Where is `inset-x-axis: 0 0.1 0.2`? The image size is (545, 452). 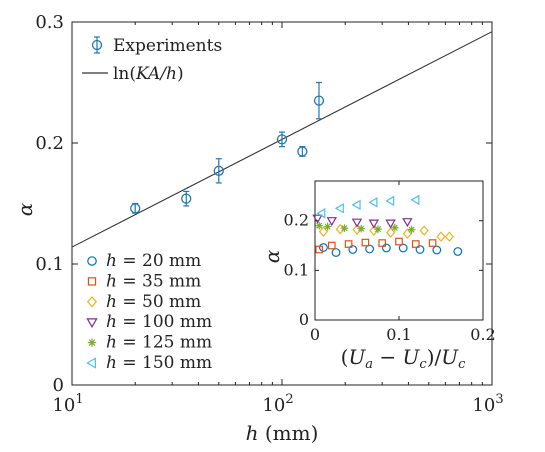 inset-x-axis: 0 0.1 0.2 is located at coordinates (403, 262).